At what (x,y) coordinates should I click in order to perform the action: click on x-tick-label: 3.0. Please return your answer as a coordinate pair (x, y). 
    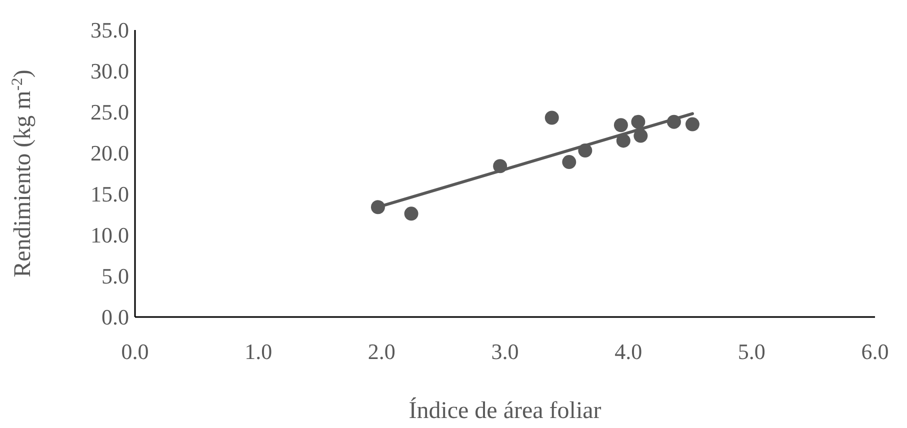
    Looking at the image, I should click on (505, 351).